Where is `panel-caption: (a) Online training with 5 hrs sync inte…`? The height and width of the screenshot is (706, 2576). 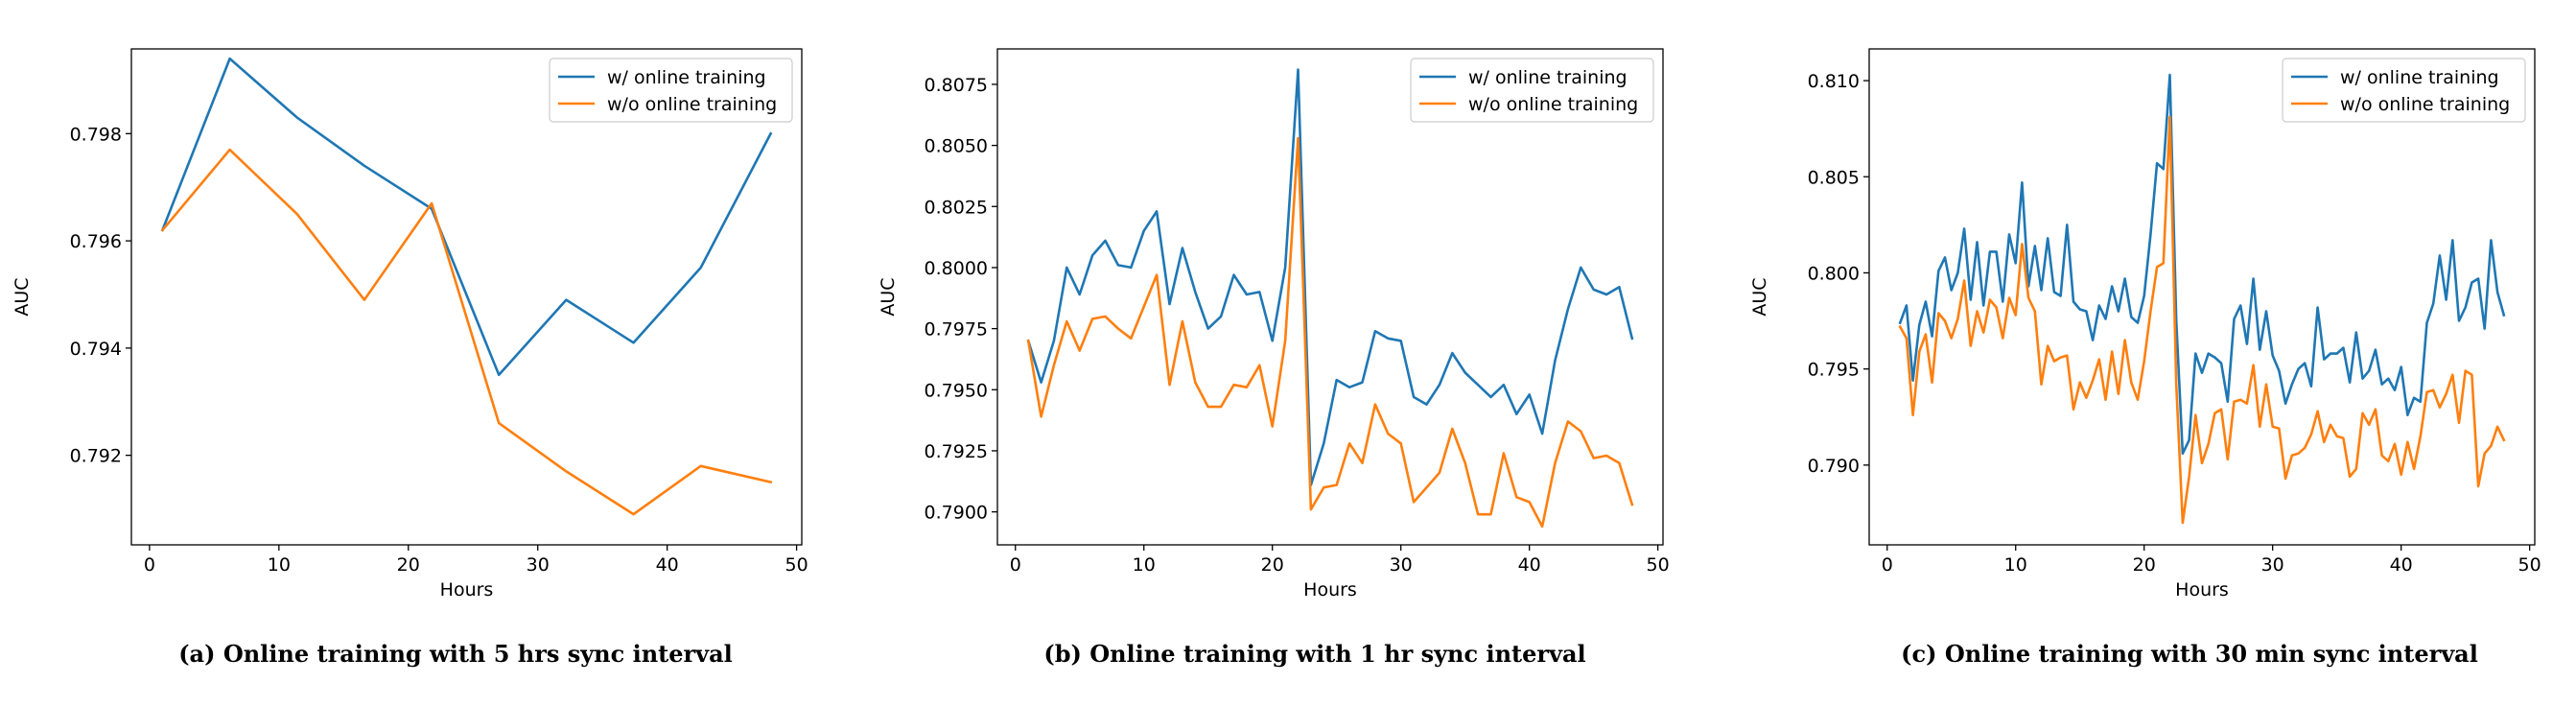
panel-caption: (a) Online training with 5 hrs sync inte… is located at coordinates (455, 654).